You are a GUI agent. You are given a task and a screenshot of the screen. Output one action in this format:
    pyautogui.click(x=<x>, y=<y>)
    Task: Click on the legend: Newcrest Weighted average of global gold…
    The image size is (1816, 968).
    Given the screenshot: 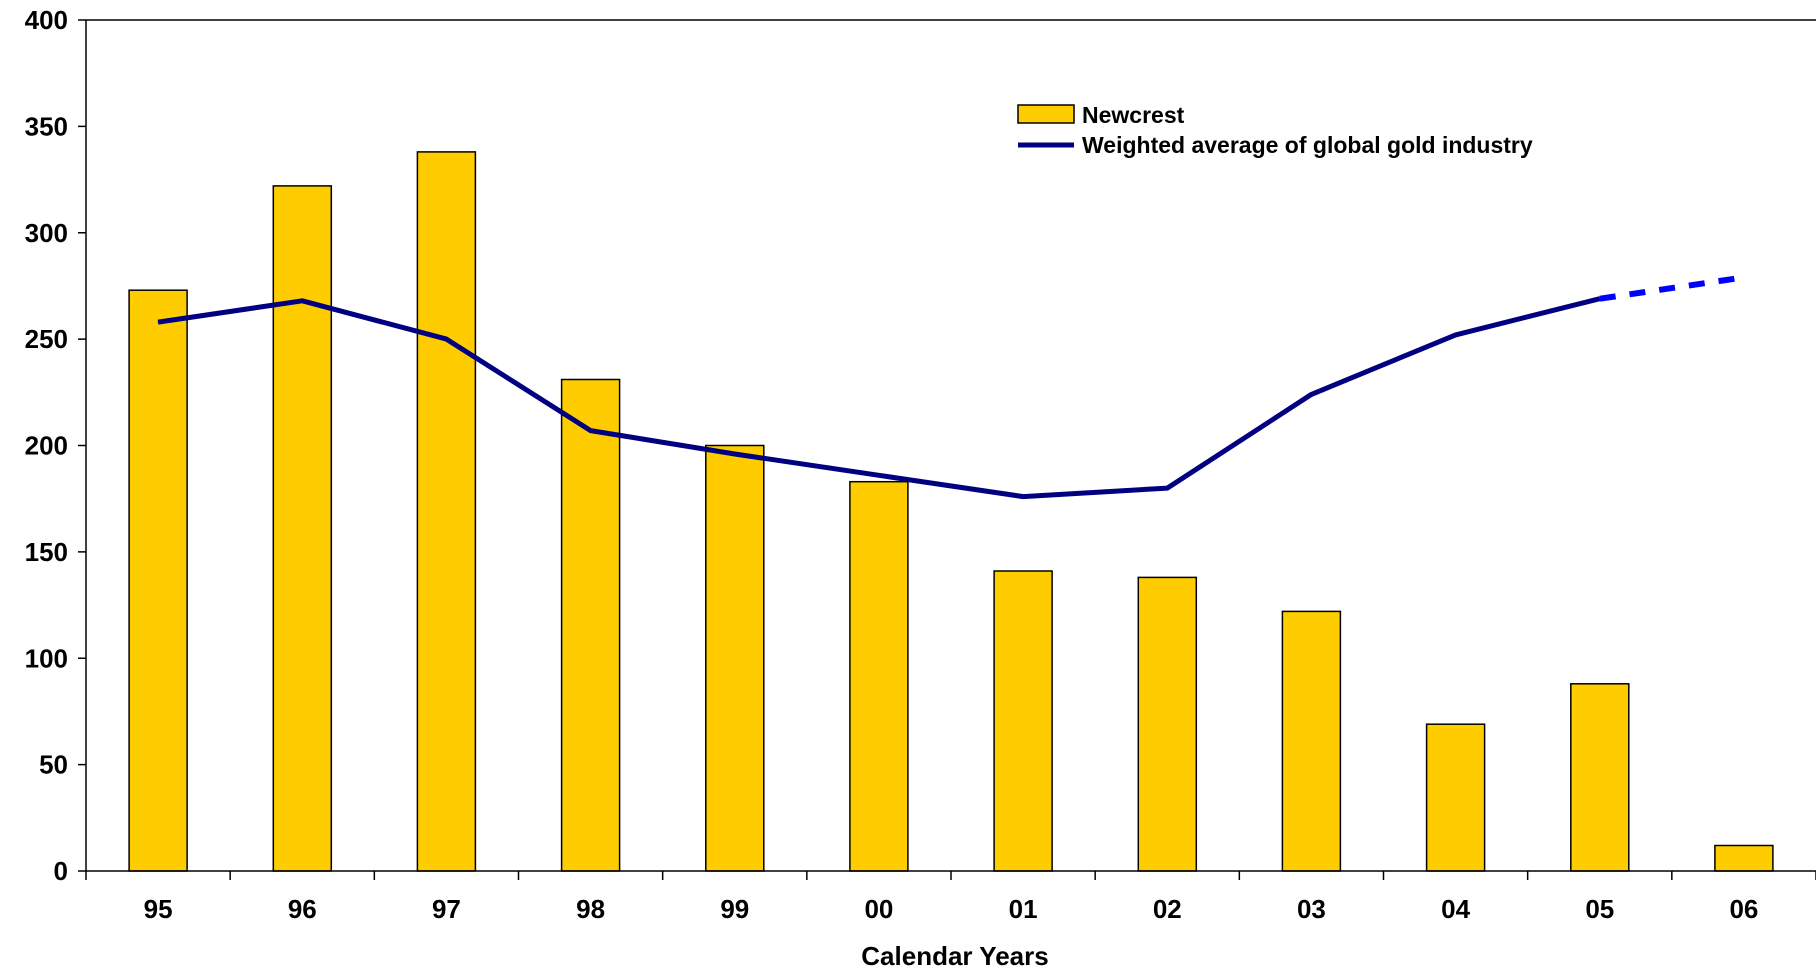 What is the action you would take?
    pyautogui.click(x=1275, y=130)
    